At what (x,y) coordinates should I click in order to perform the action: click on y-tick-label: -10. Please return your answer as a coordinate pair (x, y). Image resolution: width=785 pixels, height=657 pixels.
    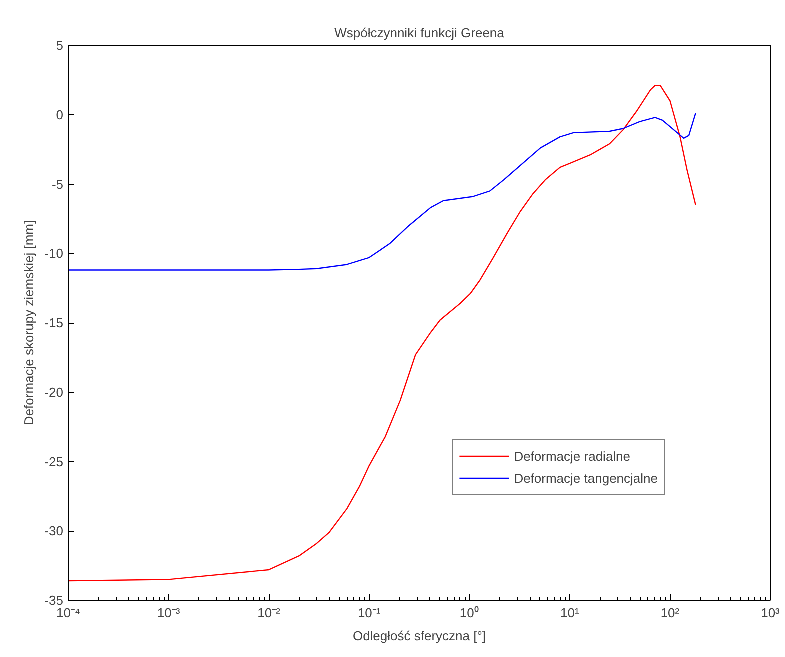
    Looking at the image, I should click on (54, 254).